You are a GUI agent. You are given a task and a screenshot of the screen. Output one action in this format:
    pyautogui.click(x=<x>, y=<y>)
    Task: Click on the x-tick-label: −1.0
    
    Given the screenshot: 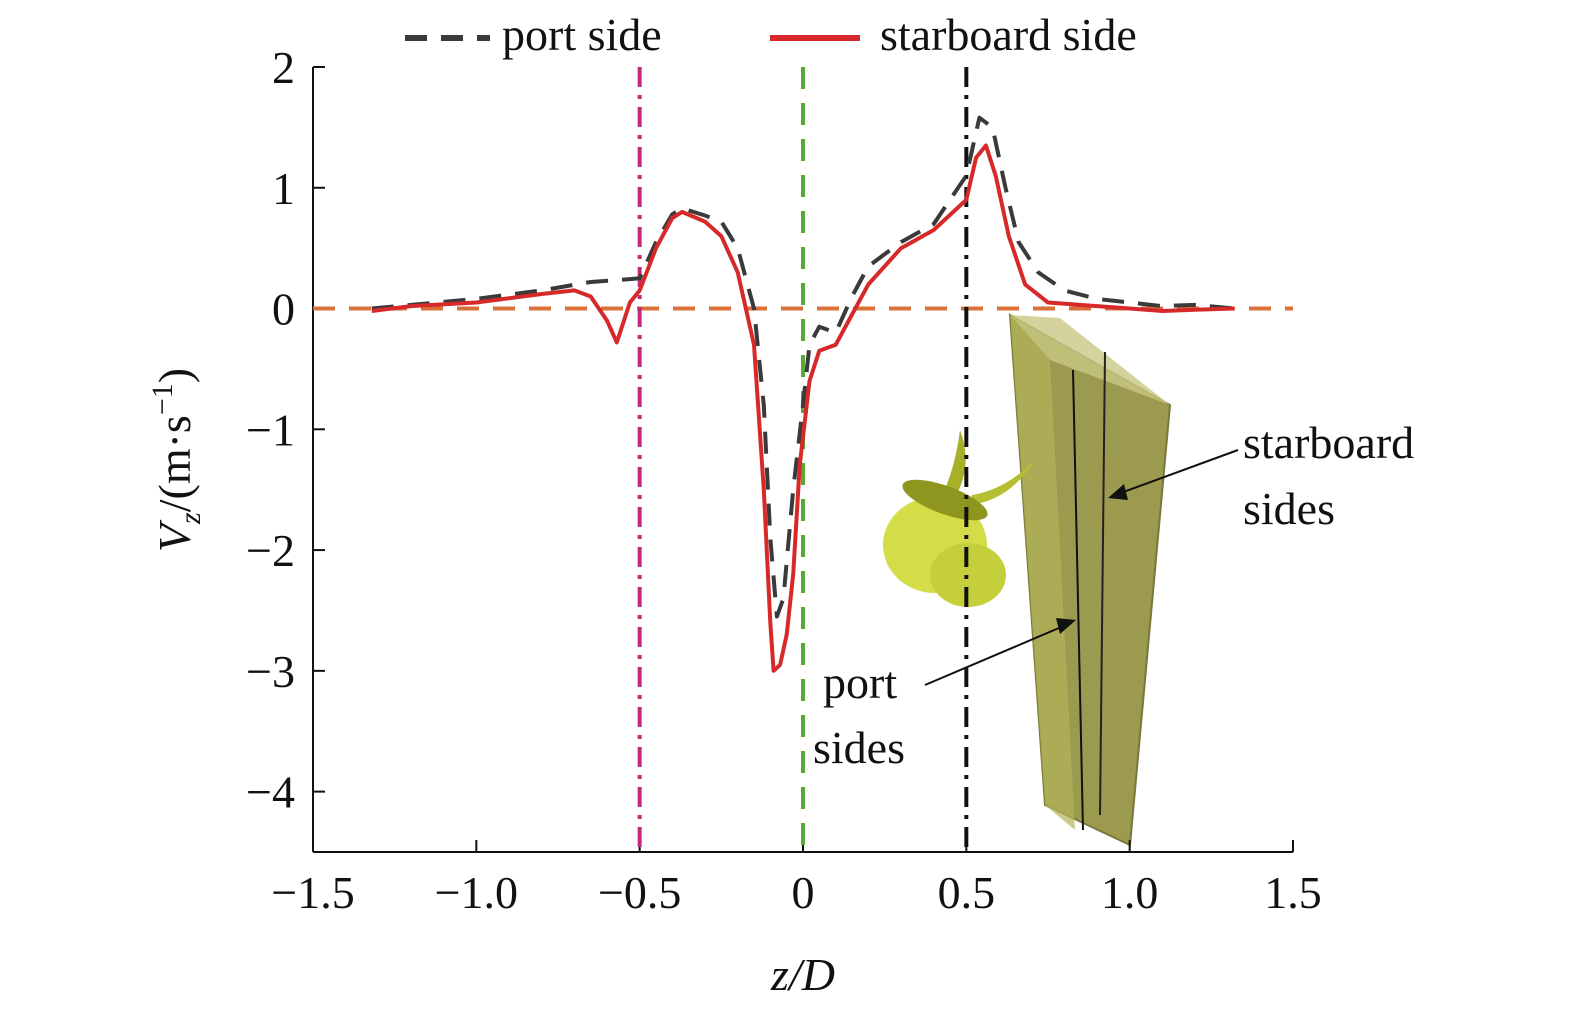 What is the action you would take?
    pyautogui.click(x=476, y=892)
    